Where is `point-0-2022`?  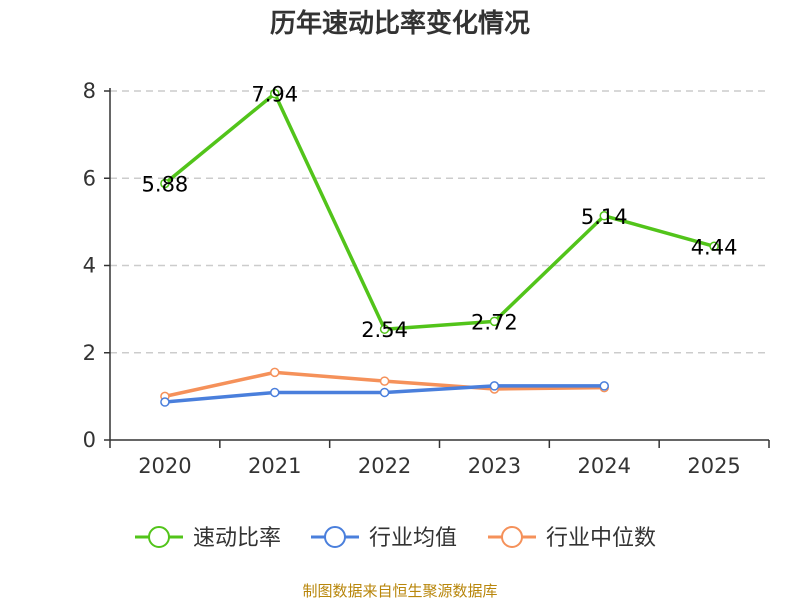 point-0-2022 is located at coordinates (384, 329).